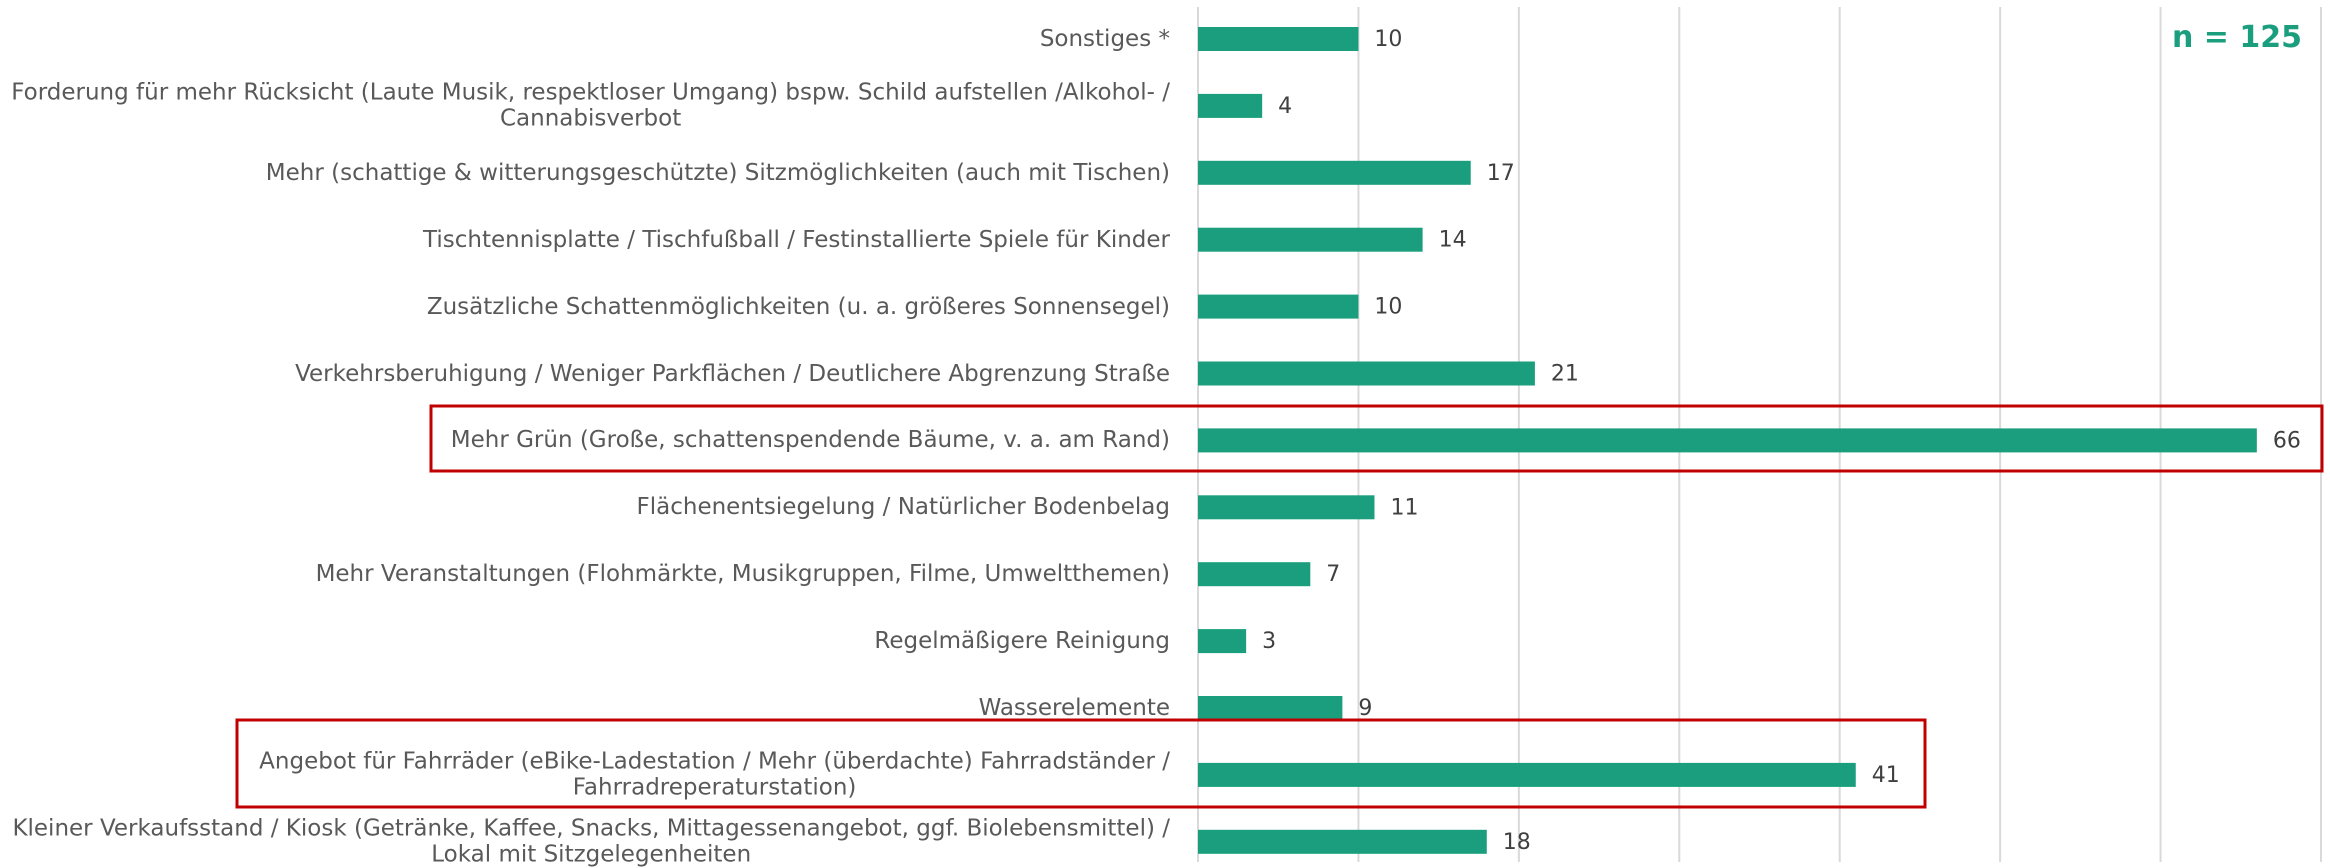 This screenshot has width=2330, height=868. I want to click on value-label: 21, so click(1565, 374).